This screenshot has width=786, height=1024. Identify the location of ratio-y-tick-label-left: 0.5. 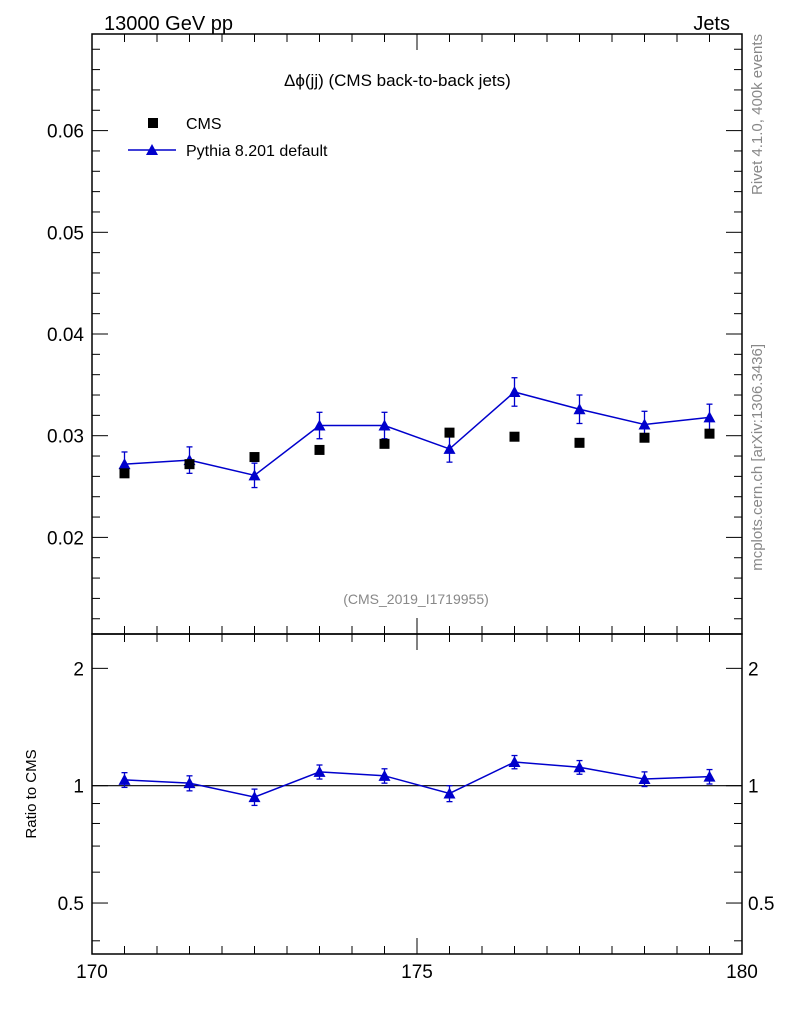
(71, 904).